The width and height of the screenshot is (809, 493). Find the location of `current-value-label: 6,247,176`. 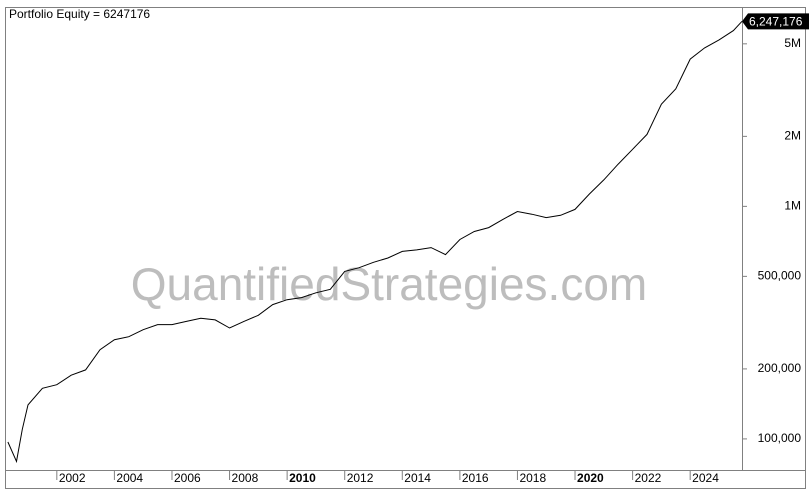

current-value-label: 6,247,176 is located at coordinates (776, 22).